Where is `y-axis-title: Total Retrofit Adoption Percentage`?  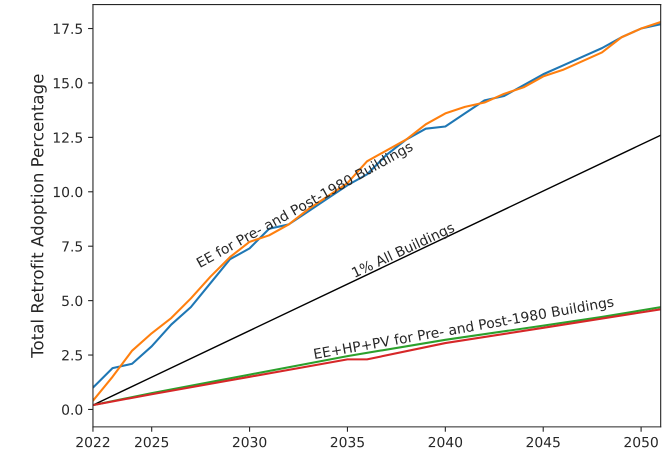 y-axis-title: Total Retrofit Adoption Percentage is located at coordinates (38, 216).